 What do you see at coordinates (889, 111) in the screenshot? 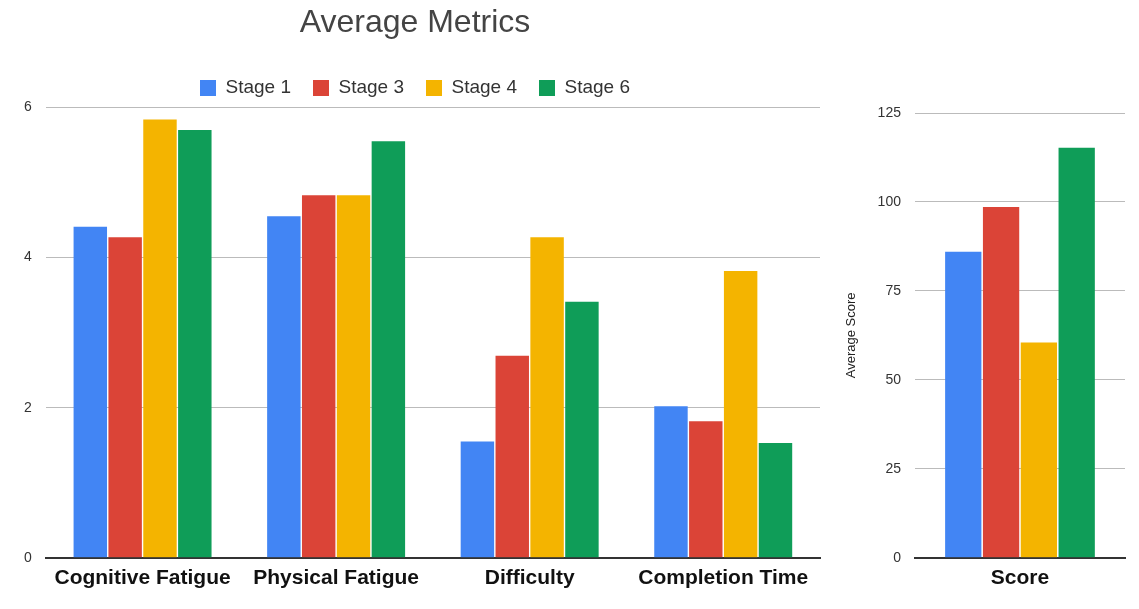
I see `y-tick-label: 125` at bounding box center [889, 111].